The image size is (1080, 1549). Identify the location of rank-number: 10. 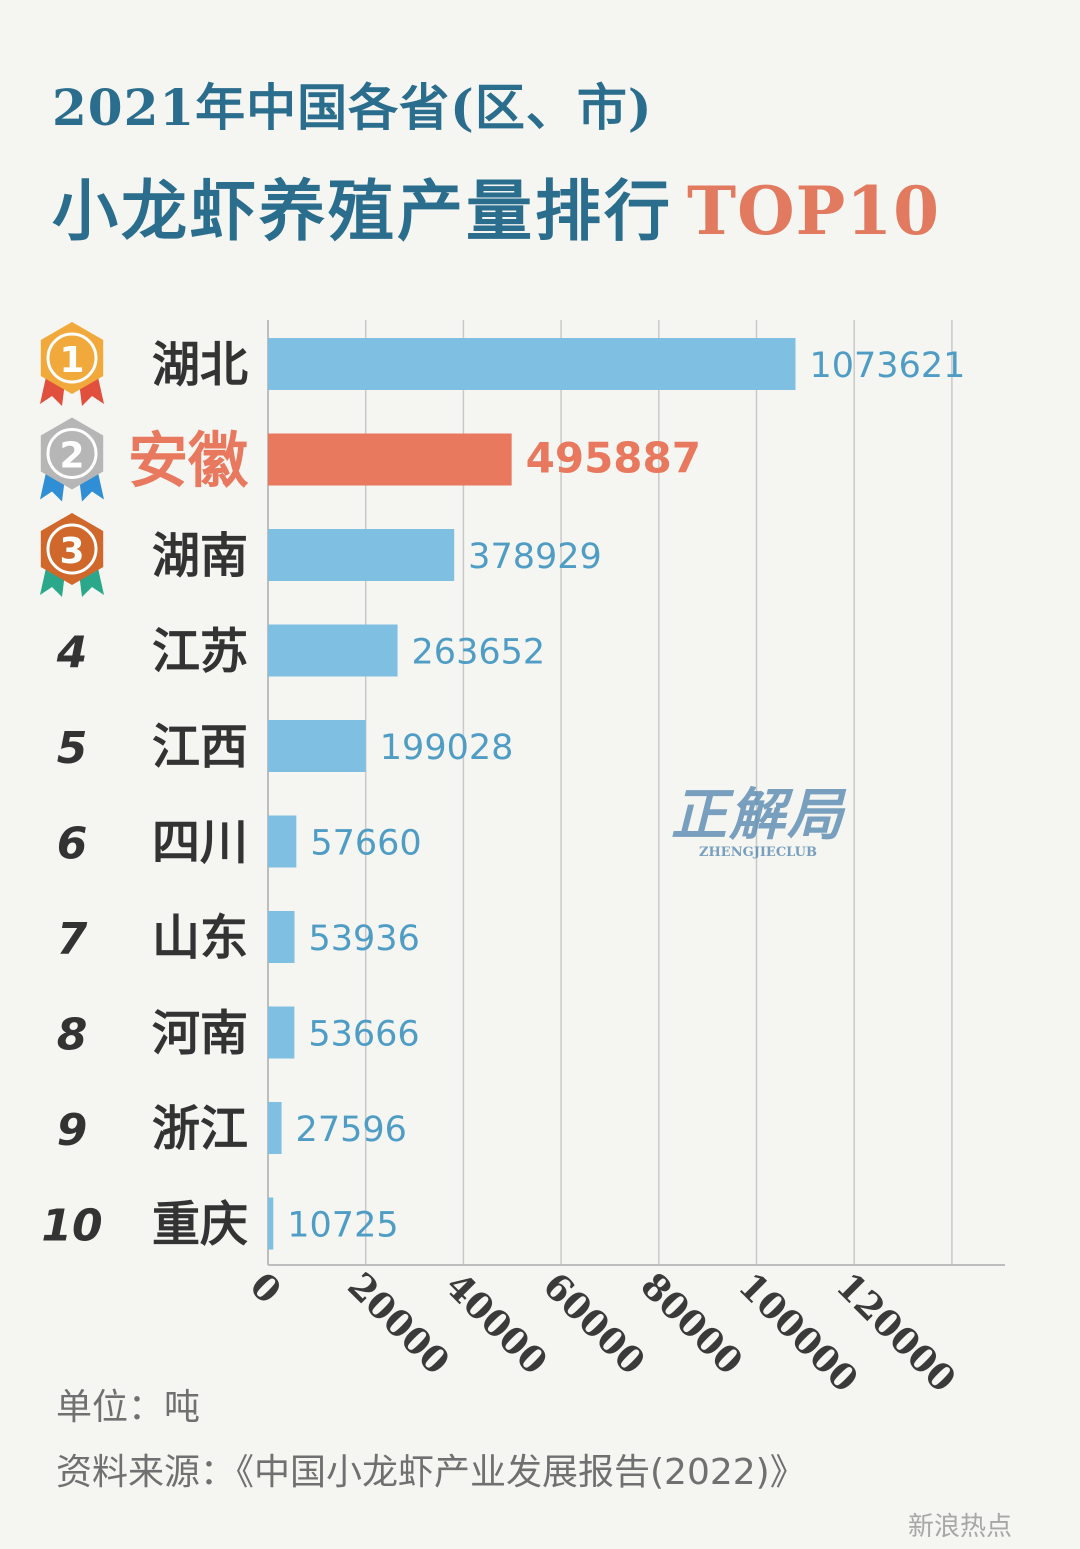
(71, 1226).